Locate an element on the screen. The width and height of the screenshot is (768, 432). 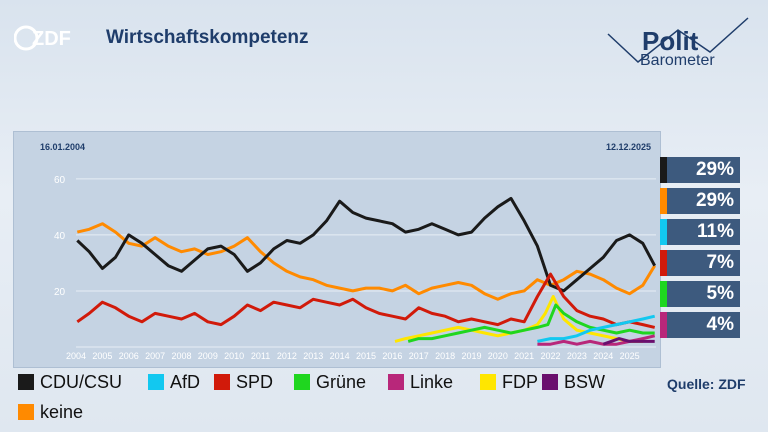
legend-item: CDU/CSU is located at coordinates (70, 383).